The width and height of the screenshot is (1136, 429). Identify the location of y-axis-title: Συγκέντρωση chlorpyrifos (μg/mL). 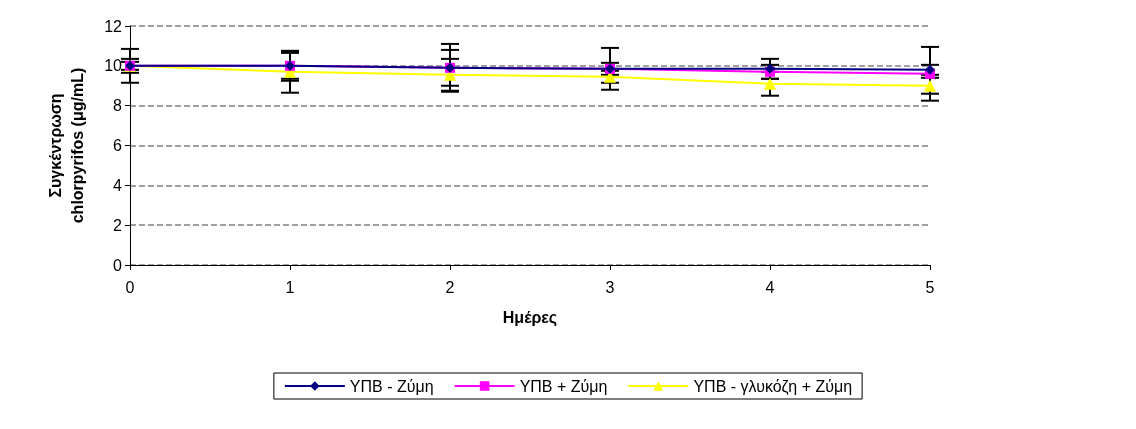
(66, 145).